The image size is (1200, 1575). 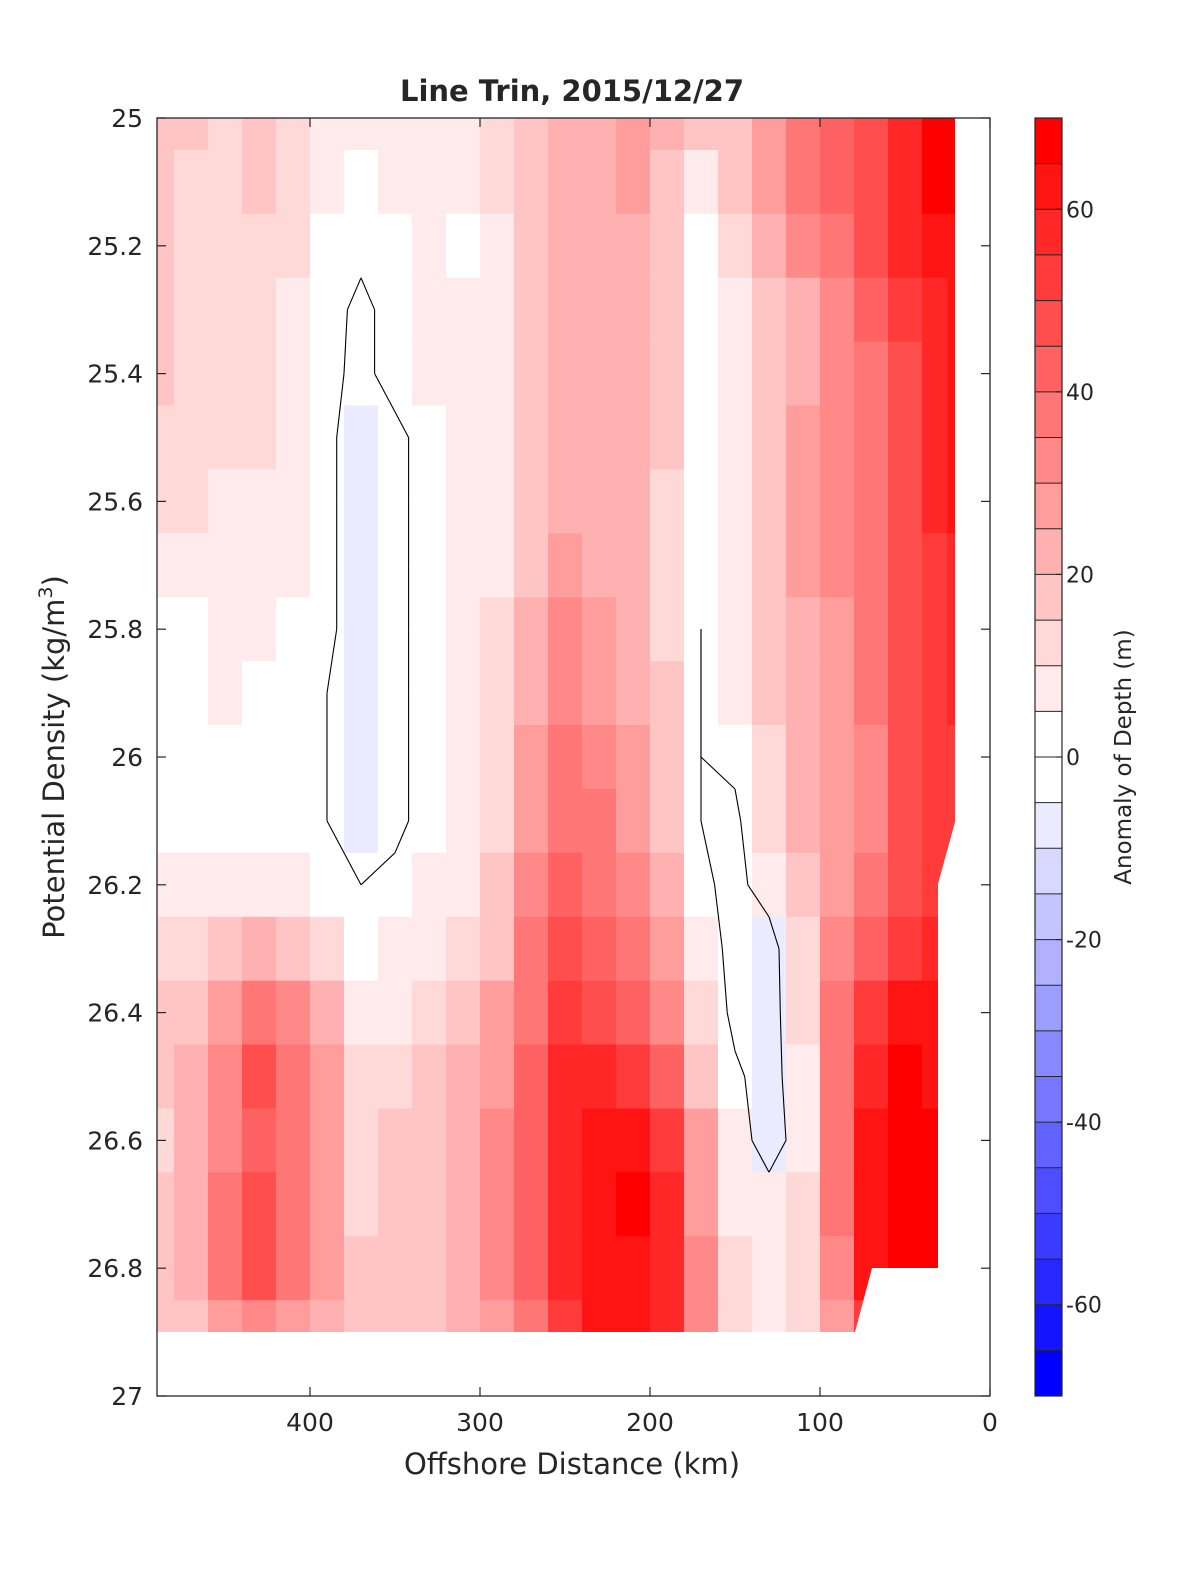 I want to click on y-tick-label: 25, so click(x=127, y=118).